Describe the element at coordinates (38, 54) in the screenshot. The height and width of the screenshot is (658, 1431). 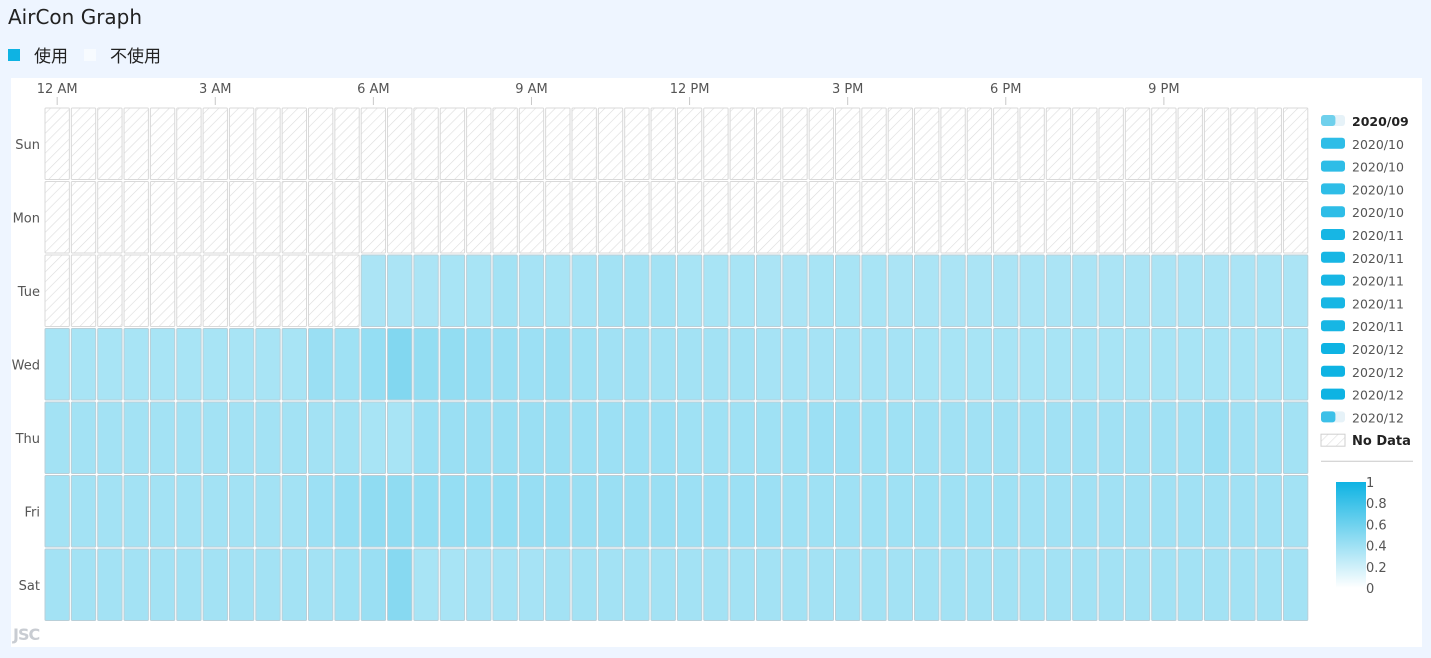
I see `legend-item-used: 使用` at that location.